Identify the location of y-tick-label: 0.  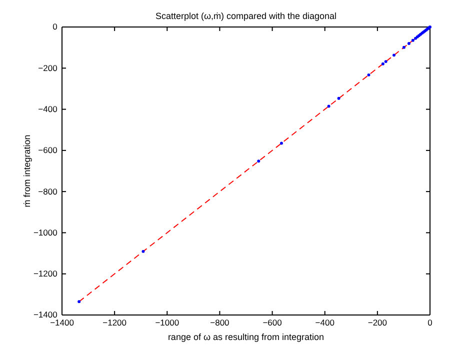
(55, 27).